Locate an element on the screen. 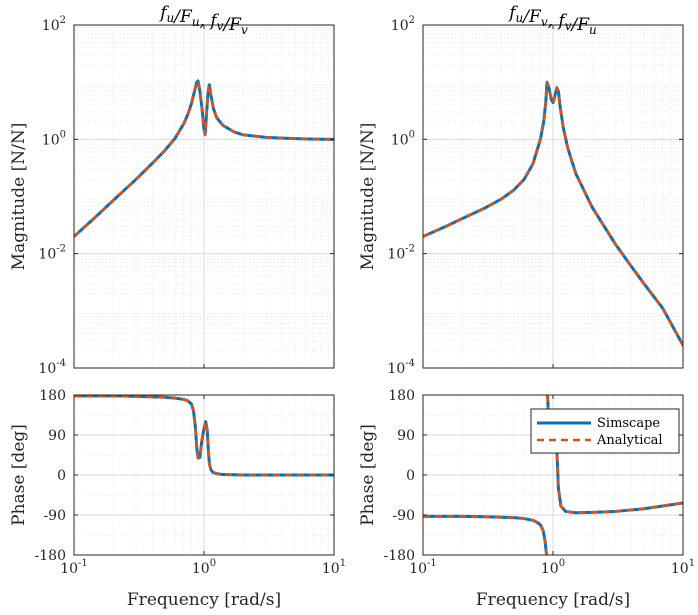 Image resolution: width=698 pixels, height=615 pixels. legend-entry-analytical: Analytical is located at coordinates (629, 440).